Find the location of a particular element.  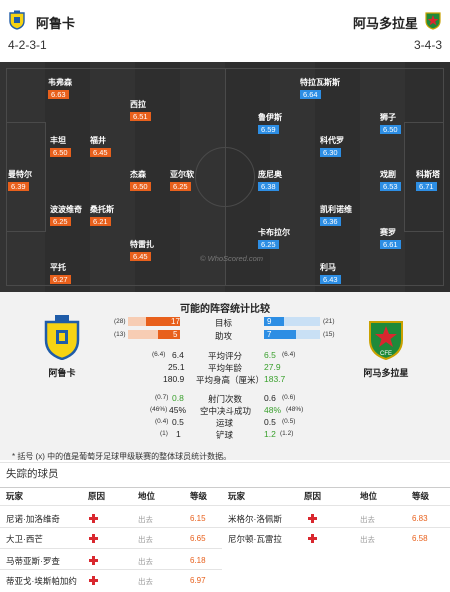

away-player: 戏剧 6.53 is located at coordinates (390, 181).